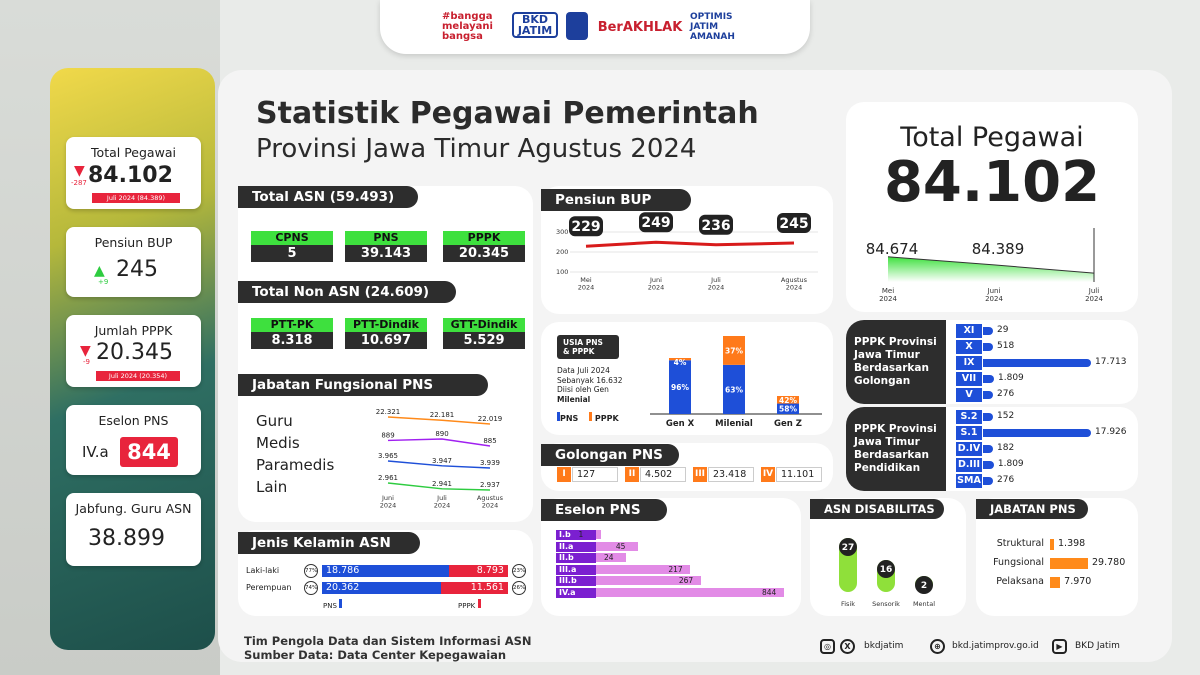  I want to click on pct-right: 26%, so click(519, 588).